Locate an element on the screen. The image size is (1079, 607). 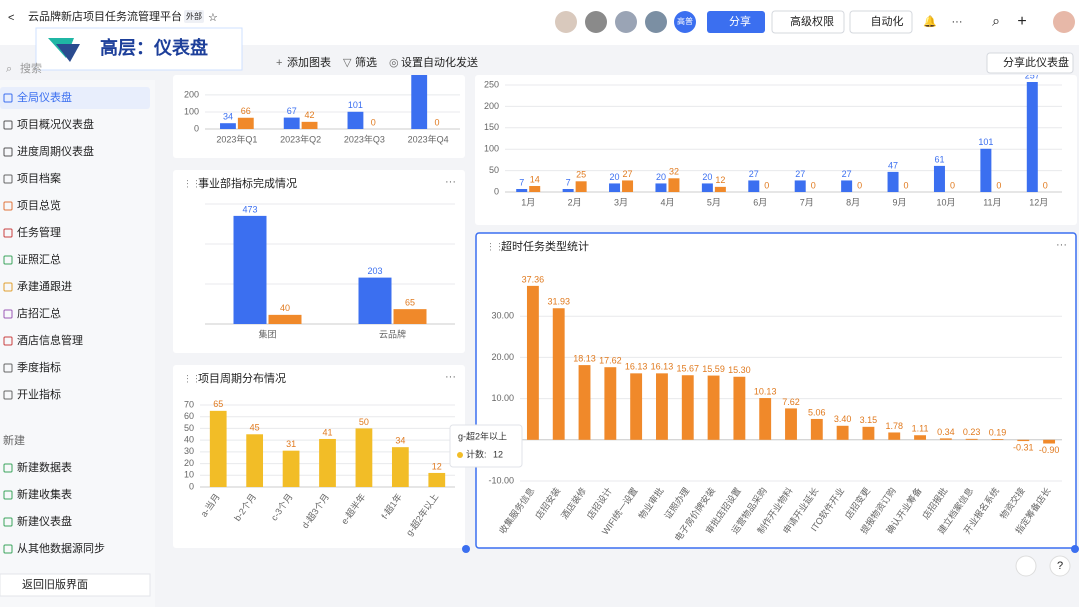
help-button is located at coordinates (1060, 566).